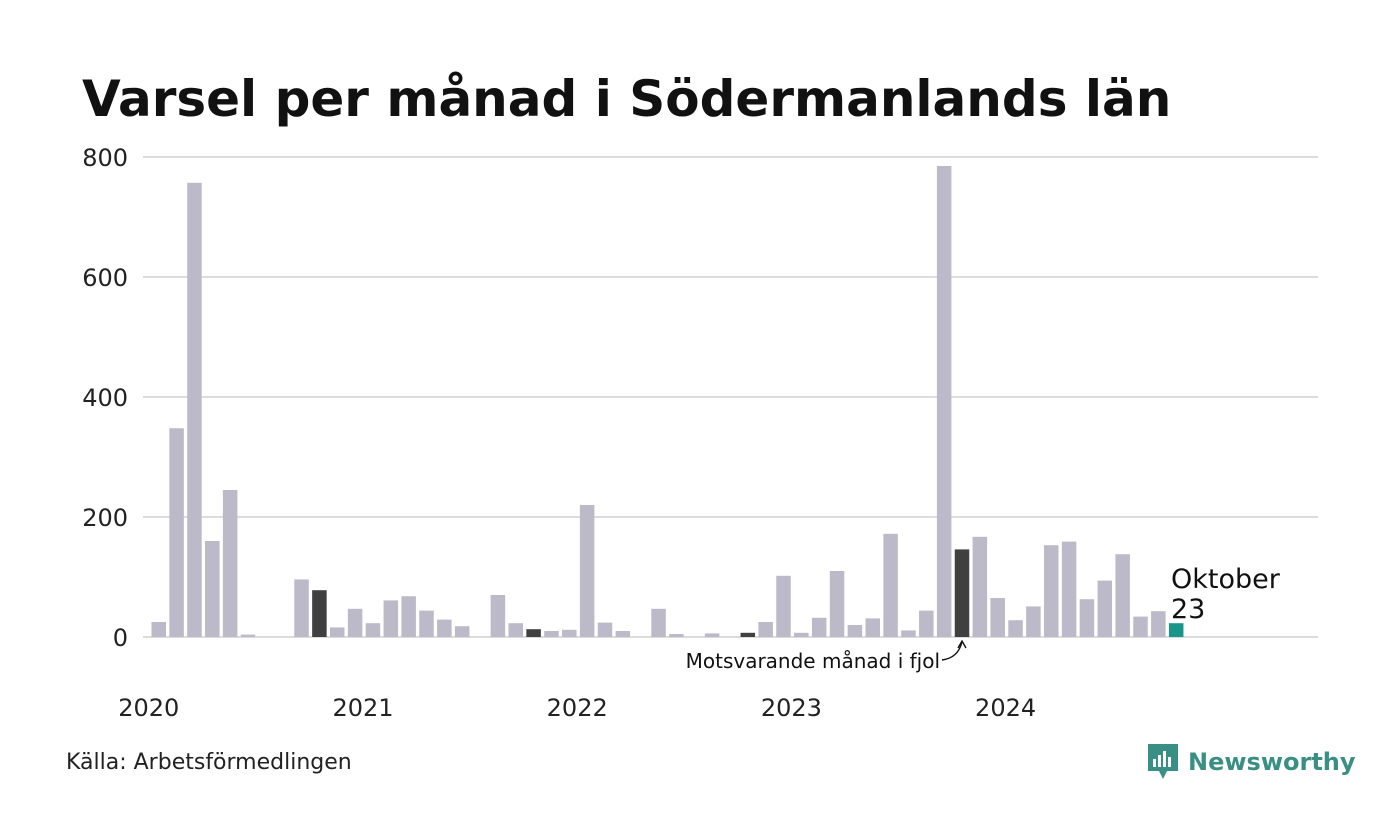 The height and width of the screenshot is (840, 1400). I want to click on chart-title: Varsel per månad i Södermanlands län, so click(627, 99).